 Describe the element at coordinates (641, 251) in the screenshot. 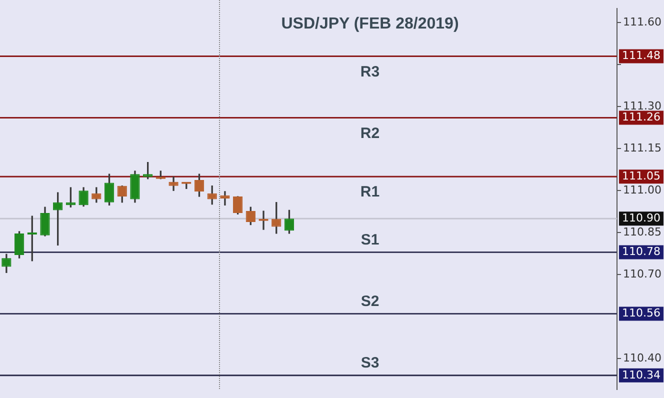

I see `text: 110.78` at that location.